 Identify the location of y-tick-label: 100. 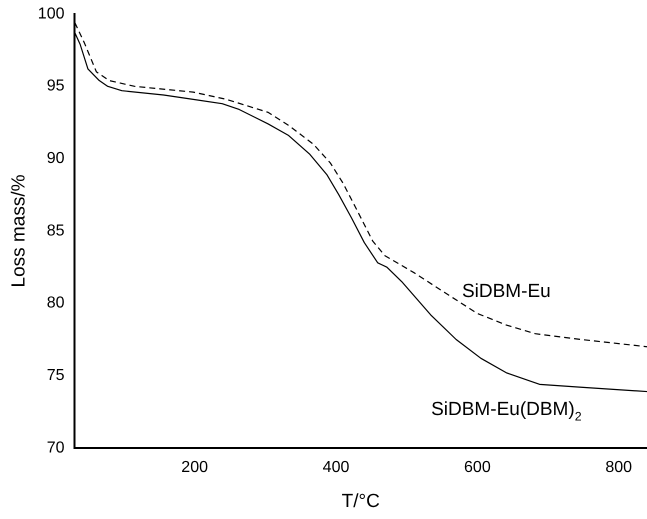
(51, 13).